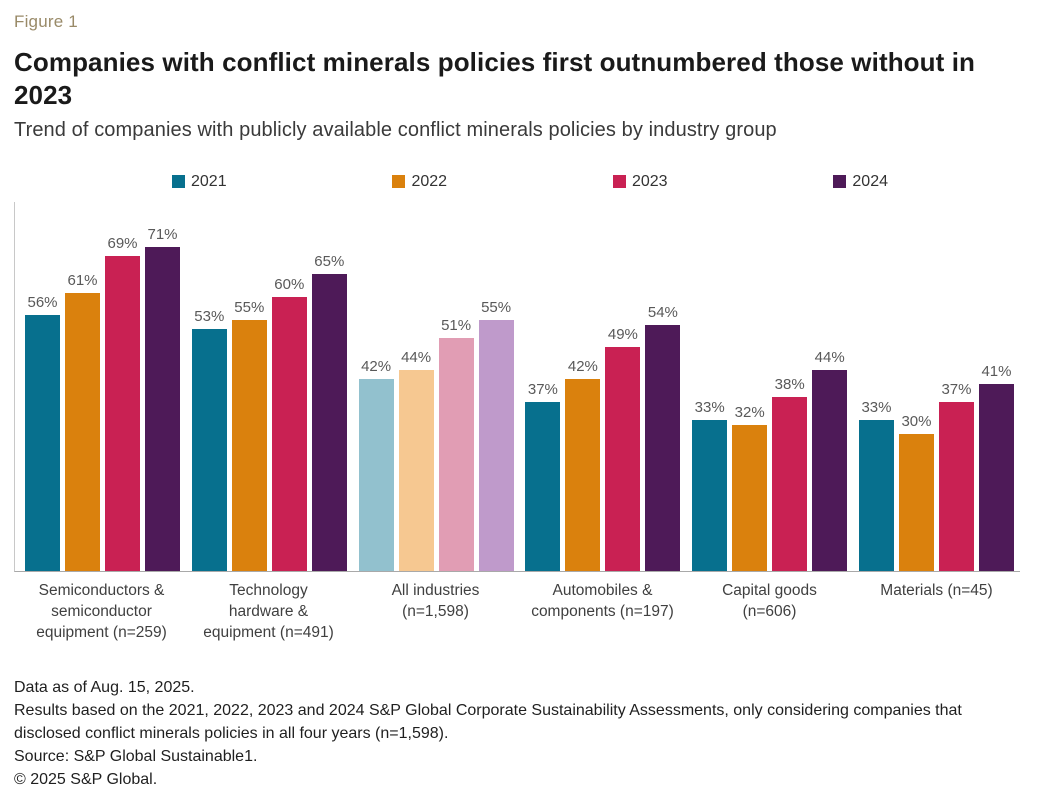 This screenshot has width=1039, height=801. What do you see at coordinates (435, 600) in the screenshot?
I see `category-label-3: All industries (n=1,598)` at bounding box center [435, 600].